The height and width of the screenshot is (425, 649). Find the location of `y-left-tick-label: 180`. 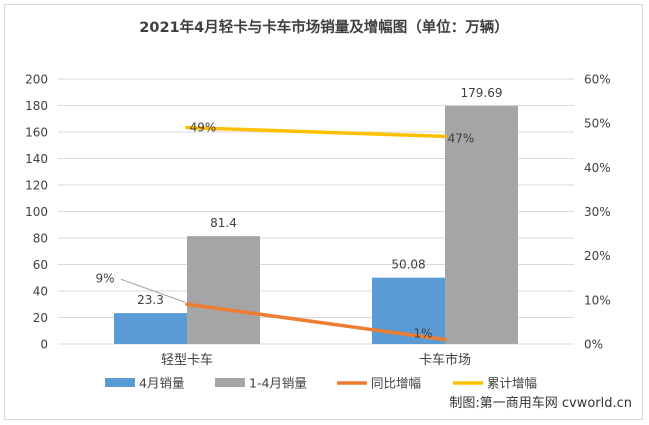

y-left-tick-label: 180 is located at coordinates (36, 106).